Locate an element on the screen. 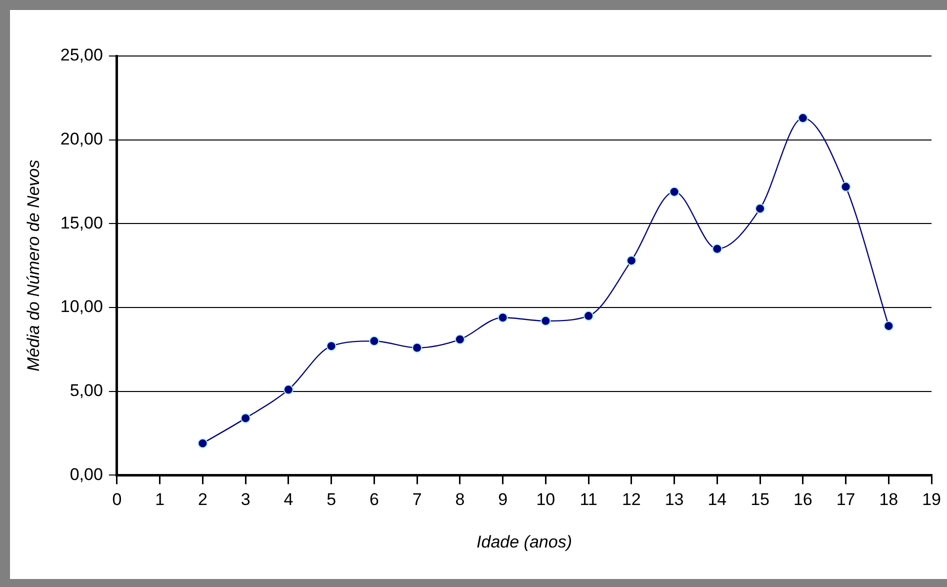 Image resolution: width=947 pixels, height=587 pixels. x-tick-label: 12 is located at coordinates (631, 500).